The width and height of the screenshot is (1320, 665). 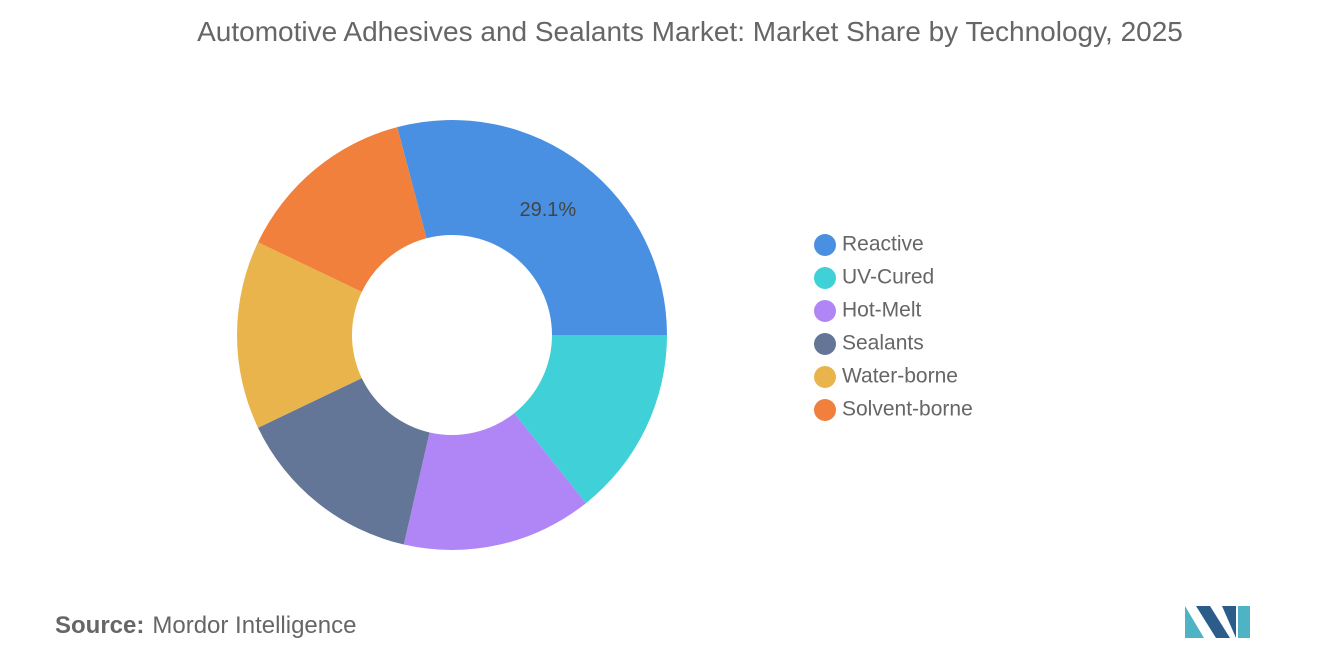 What do you see at coordinates (883, 244) in the screenshot?
I see `legend-label: Reactive` at bounding box center [883, 244].